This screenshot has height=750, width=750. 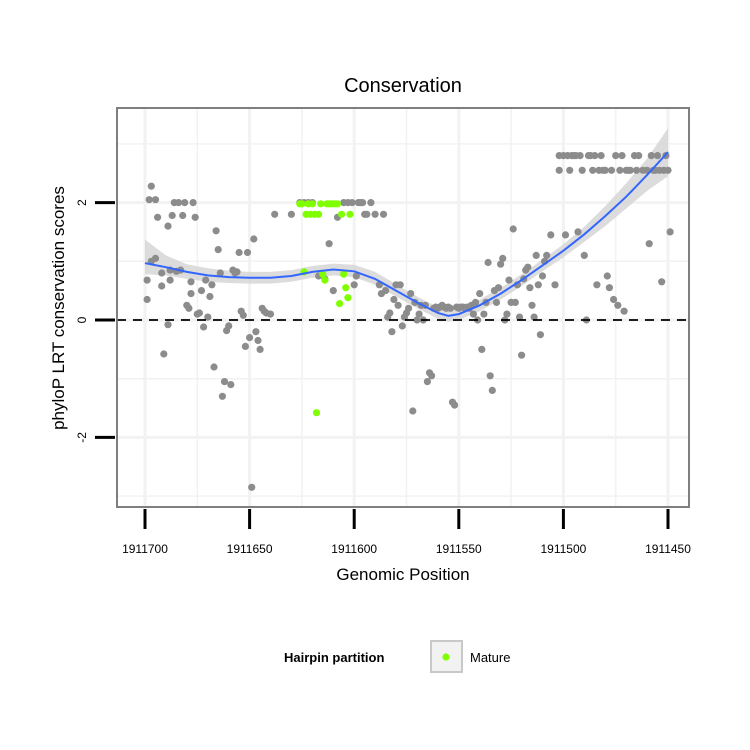 What do you see at coordinates (250, 549) in the screenshot?
I see `x-tick-label: 1911650` at bounding box center [250, 549].